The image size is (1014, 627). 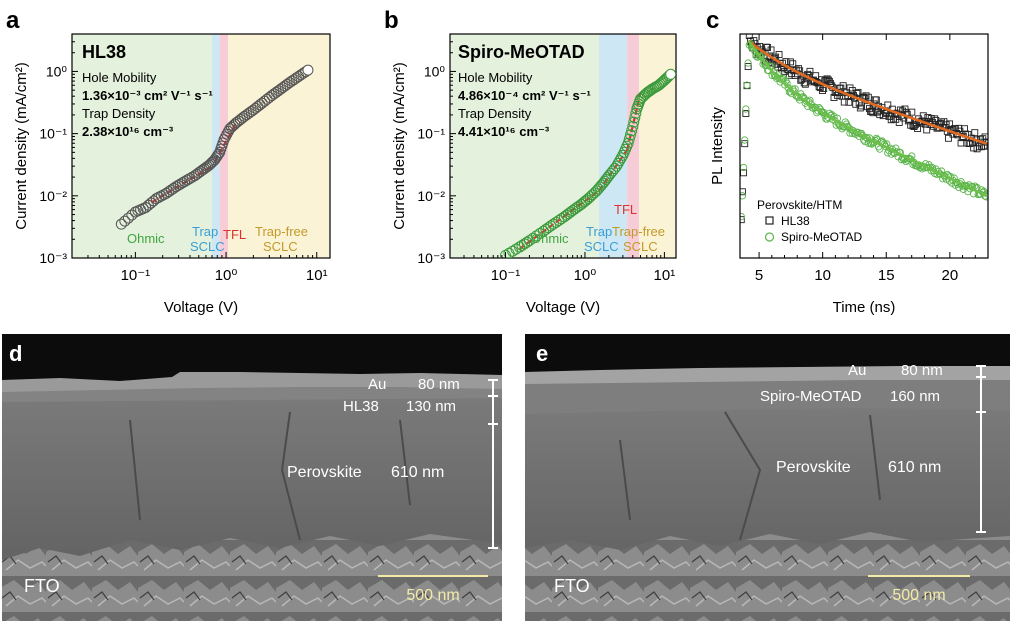 What do you see at coordinates (377, 384) in the screenshot?
I see `au-label-d: Au` at bounding box center [377, 384].